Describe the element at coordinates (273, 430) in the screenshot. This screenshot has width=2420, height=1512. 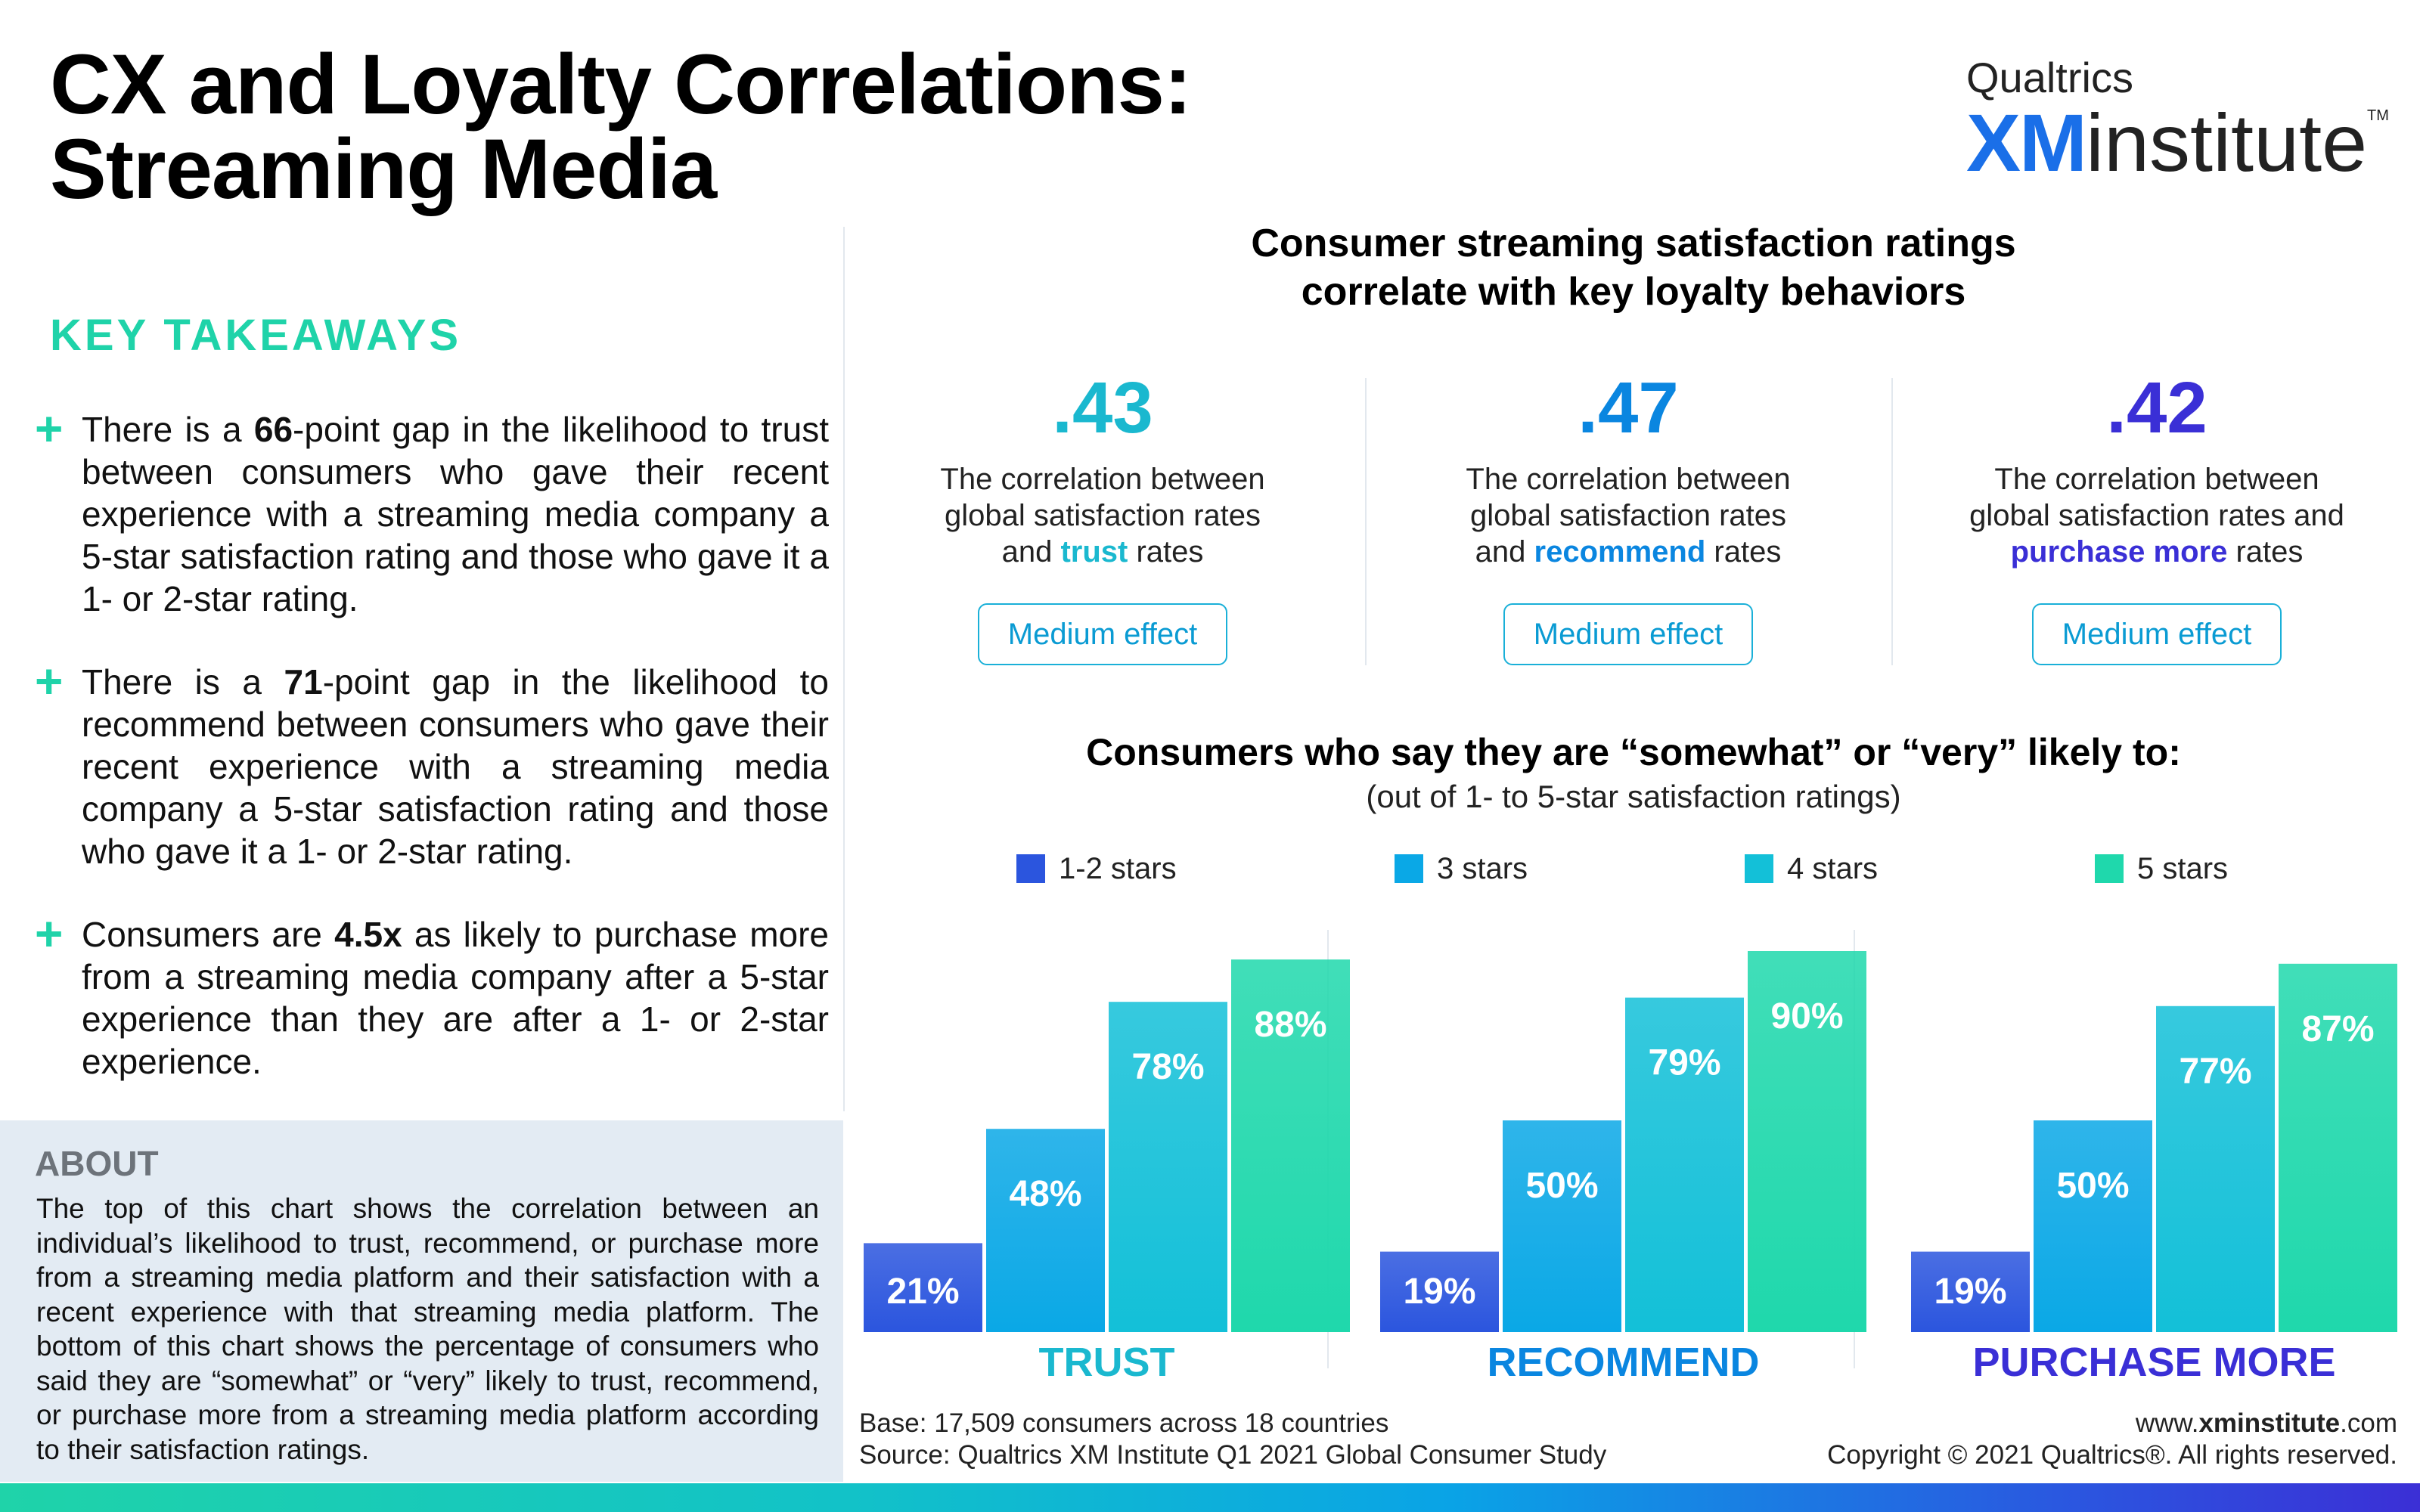
I see `takeaway-highlight: 66` at that location.